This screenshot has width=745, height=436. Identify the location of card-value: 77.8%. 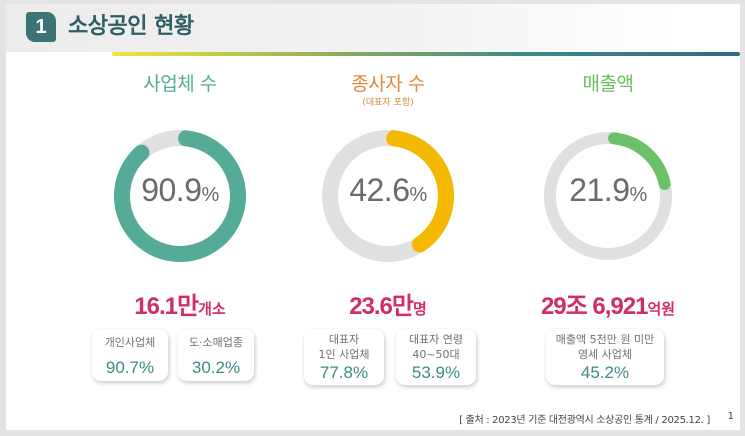
(344, 372).